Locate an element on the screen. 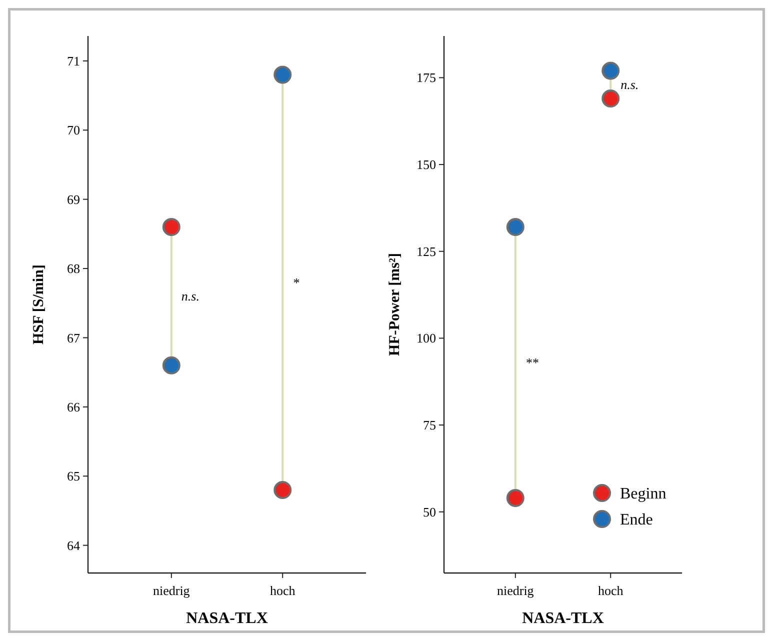  legend-label: Ende is located at coordinates (636, 520).